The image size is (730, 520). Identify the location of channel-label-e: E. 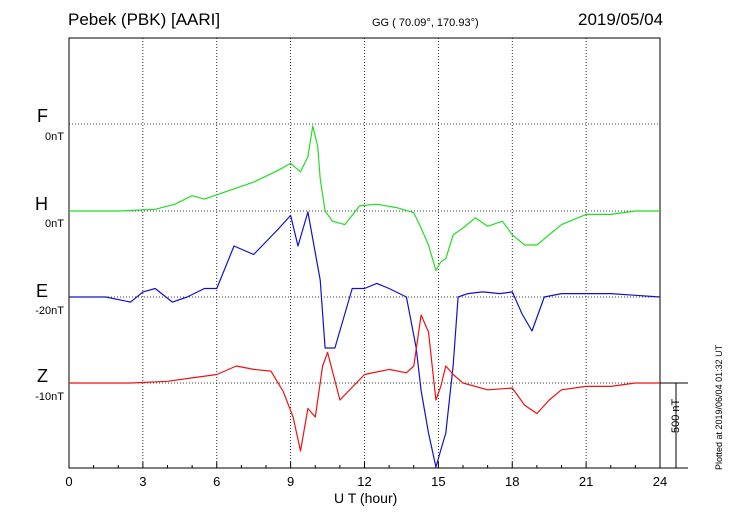
(41, 291).